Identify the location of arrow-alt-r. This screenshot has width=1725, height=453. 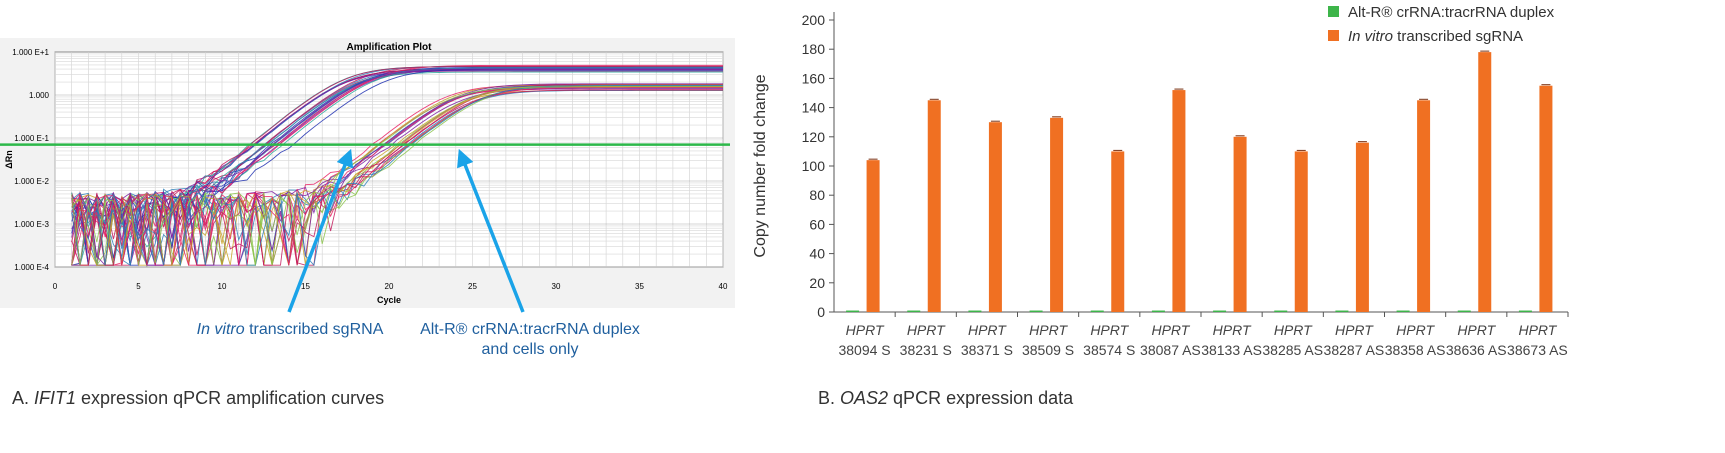
(491, 230).